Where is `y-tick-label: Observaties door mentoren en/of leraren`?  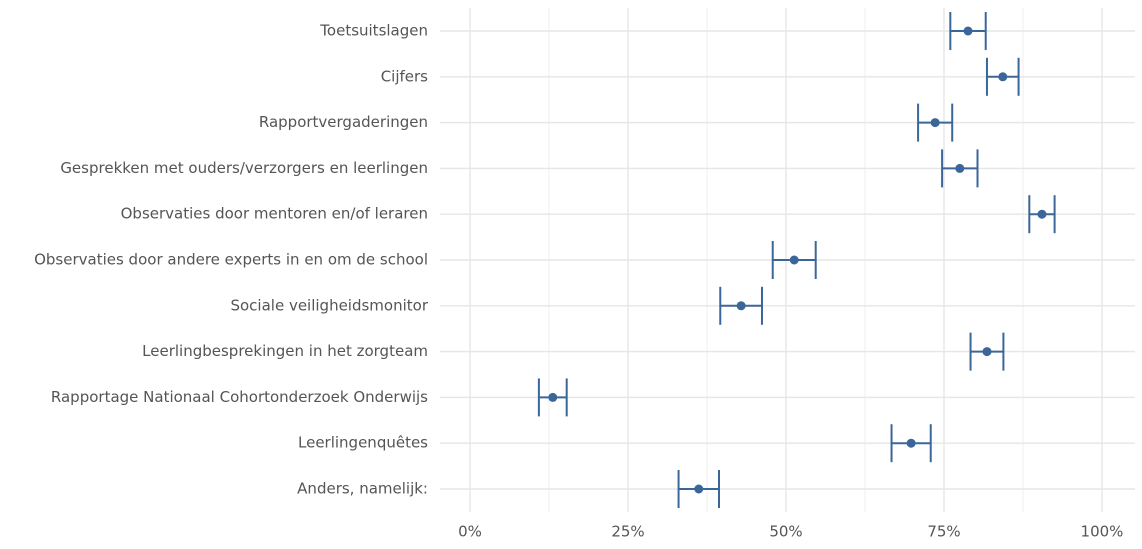 y-tick-label: Observaties door mentoren en/of leraren is located at coordinates (274, 214).